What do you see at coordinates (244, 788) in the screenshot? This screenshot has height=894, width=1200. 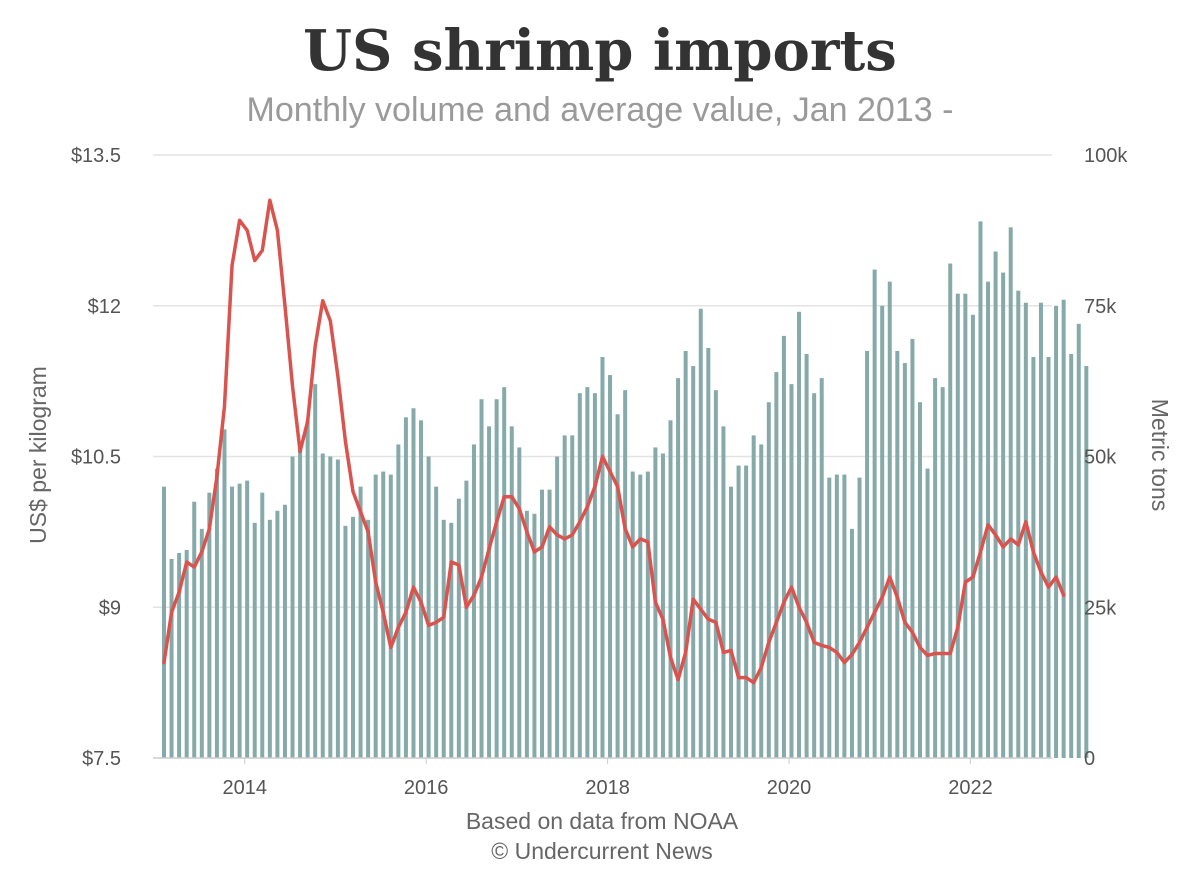 I see `x-tick-label: 2014` at bounding box center [244, 788].